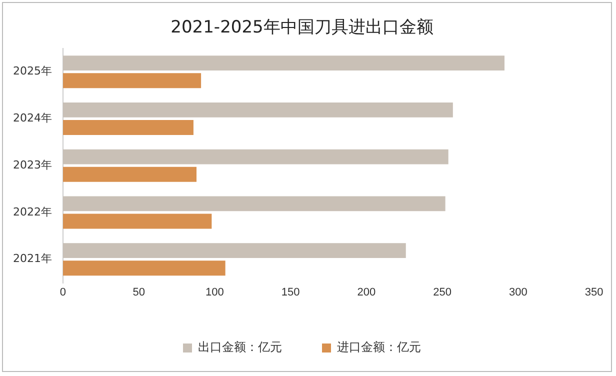 This screenshot has width=616, height=376. I want to click on y-tick-label: 2023年, so click(32, 165).